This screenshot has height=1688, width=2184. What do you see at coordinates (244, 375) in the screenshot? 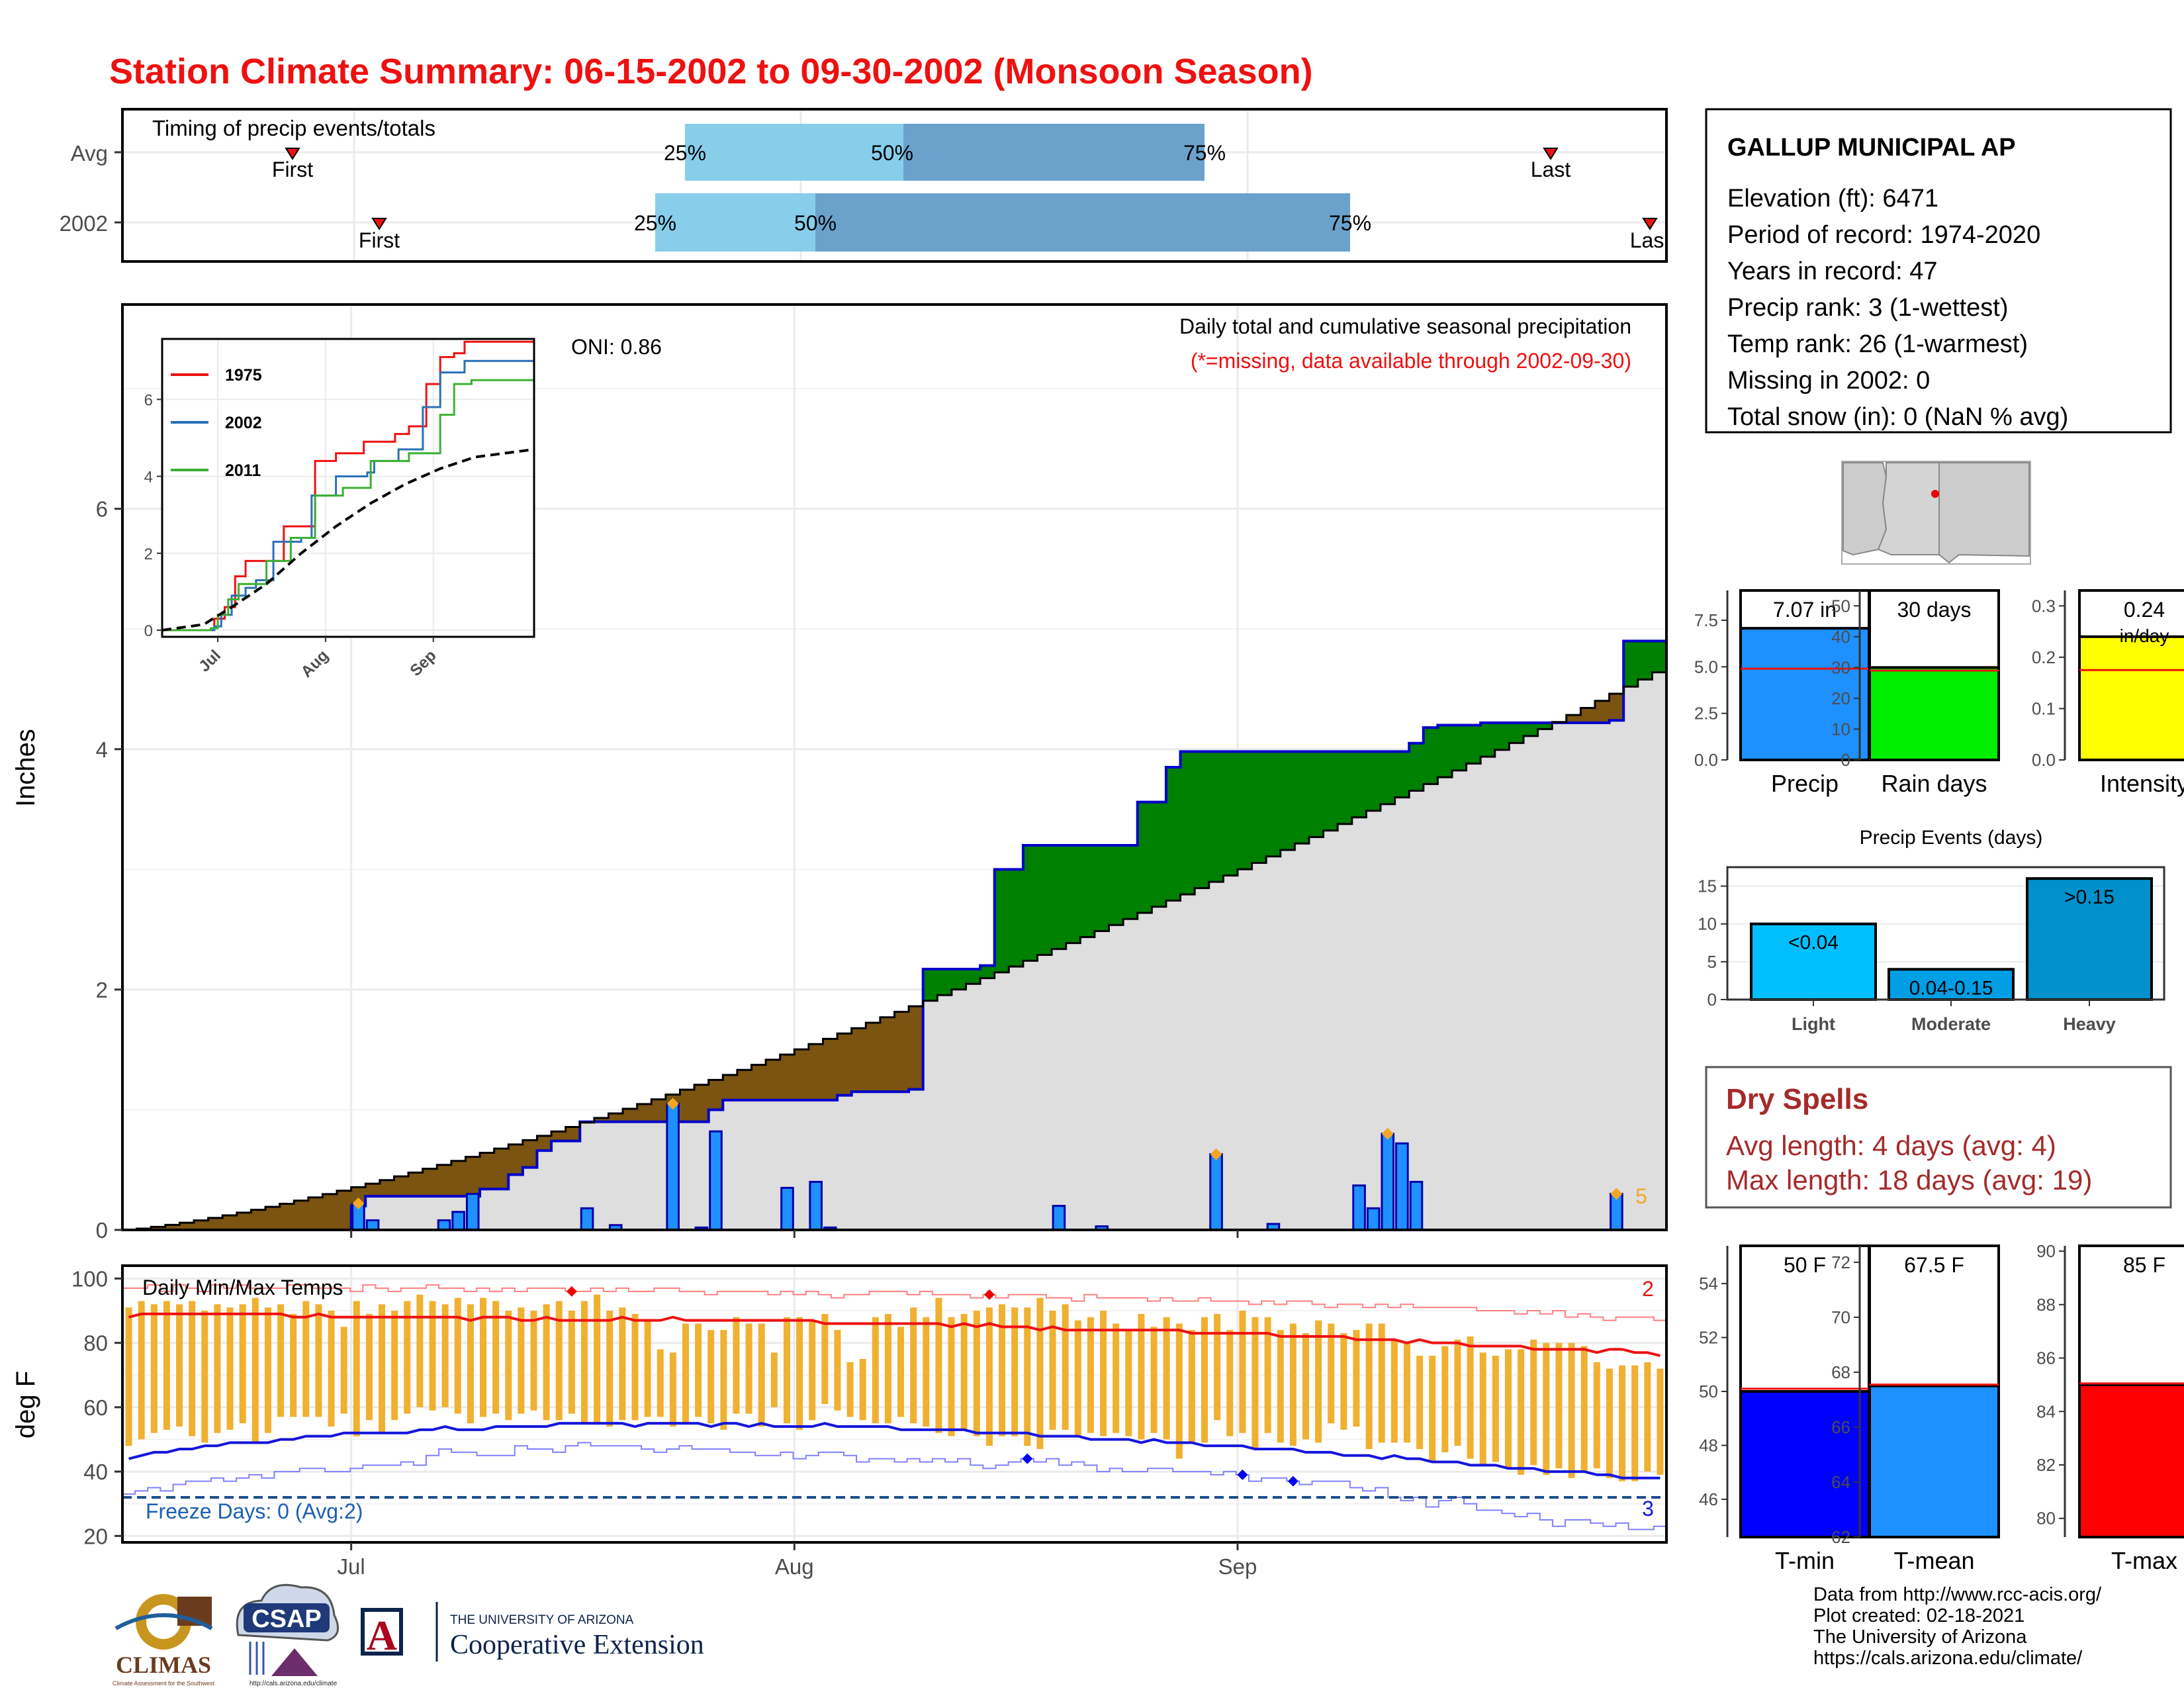
I see `legend-label: 1975` at bounding box center [244, 375].